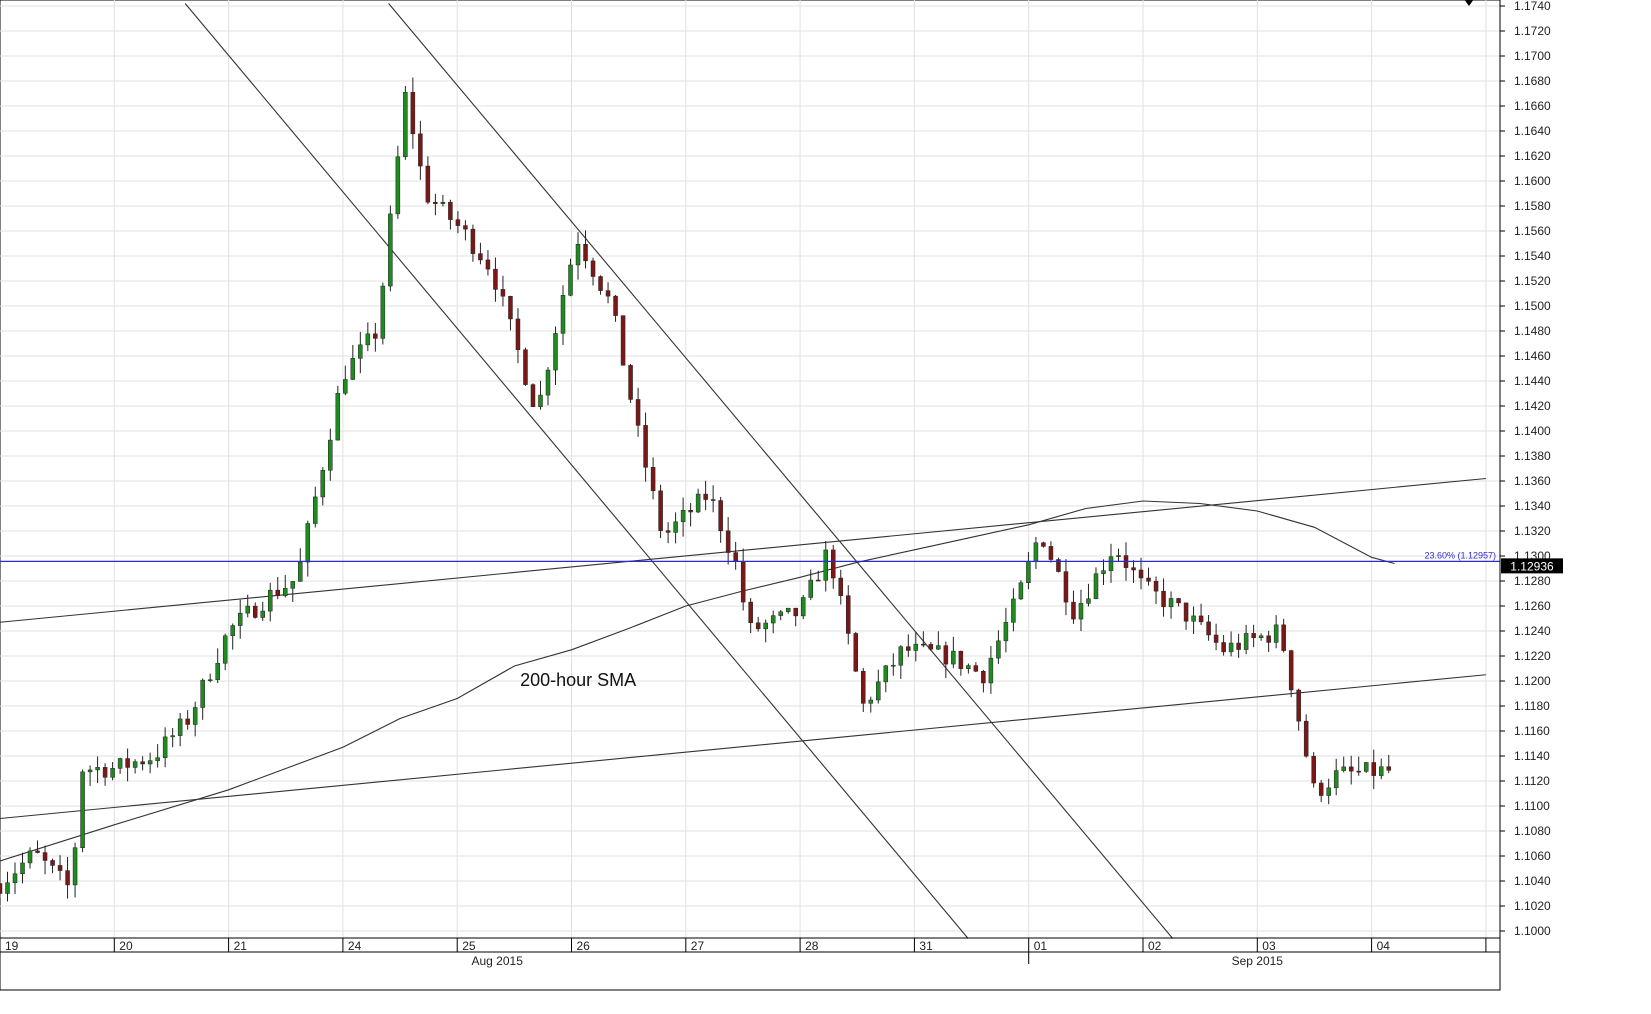  Describe the element at coordinates (469, 946) in the screenshot. I see `x-tick-label: 25` at that location.